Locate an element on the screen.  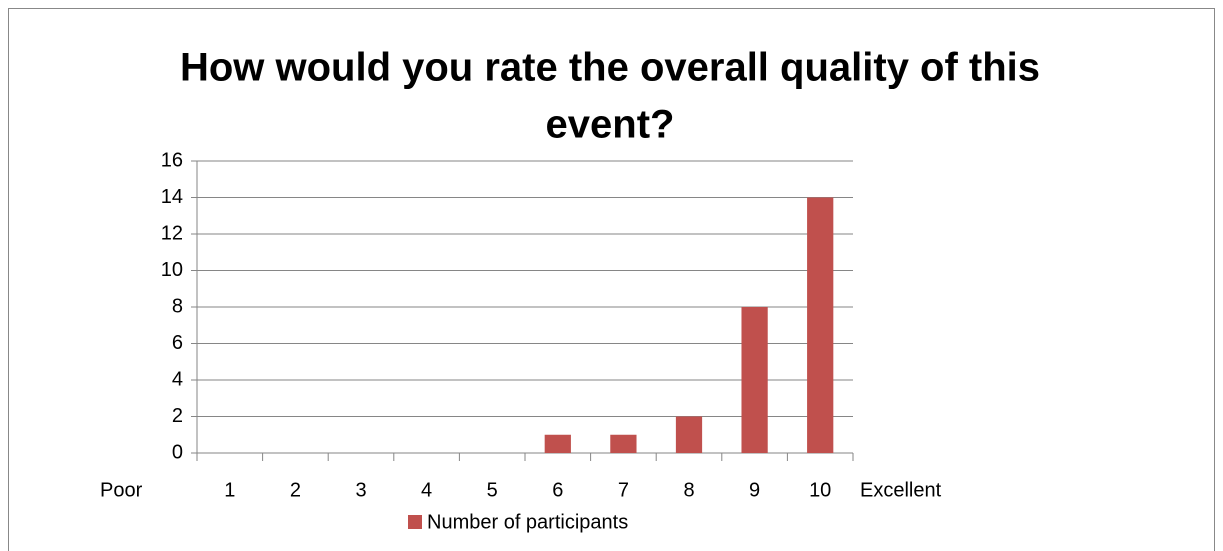
x-tick-label: 3 is located at coordinates (360, 490).